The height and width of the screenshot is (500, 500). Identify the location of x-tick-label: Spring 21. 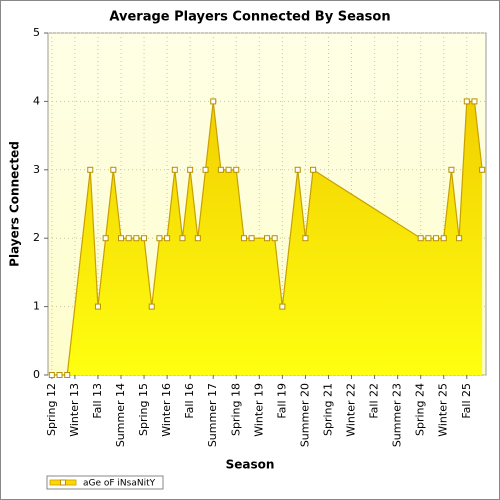
(327, 409).